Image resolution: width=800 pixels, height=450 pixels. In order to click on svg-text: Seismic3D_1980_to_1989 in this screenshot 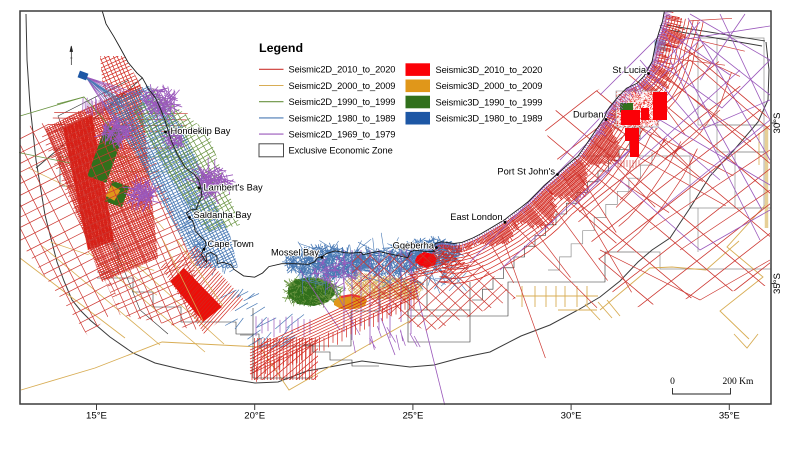, I will do `click(489, 119)`.